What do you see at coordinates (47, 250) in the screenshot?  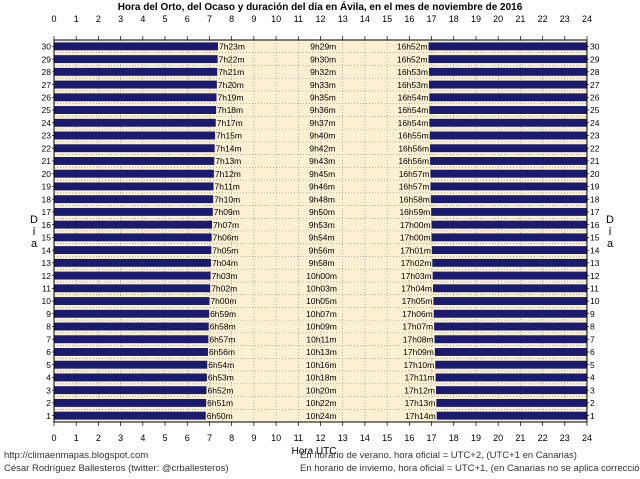 I see `y-tick-label-left: 14` at bounding box center [47, 250].